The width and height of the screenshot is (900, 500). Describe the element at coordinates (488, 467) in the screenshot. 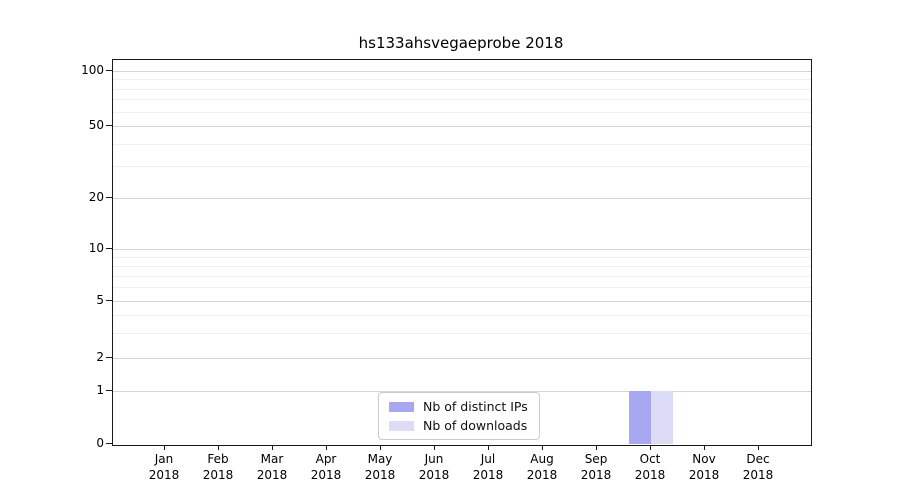

I see `x-tick-label: Jul 2018` at that location.